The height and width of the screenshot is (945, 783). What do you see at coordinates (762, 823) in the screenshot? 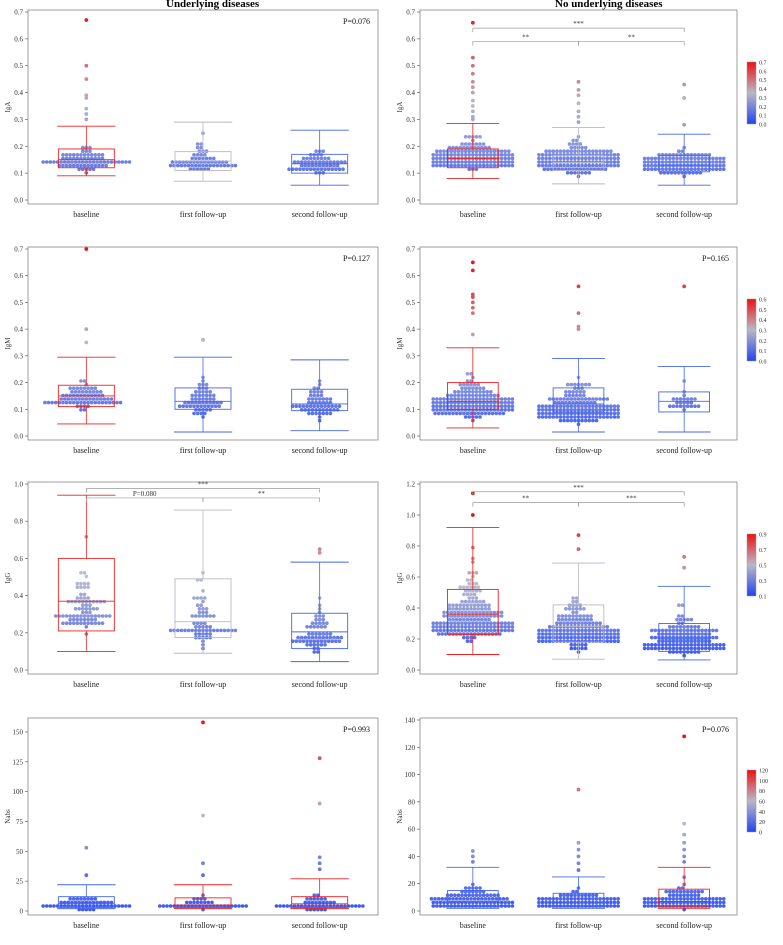
I see `colorbar-tick-label: 20` at bounding box center [762, 823].